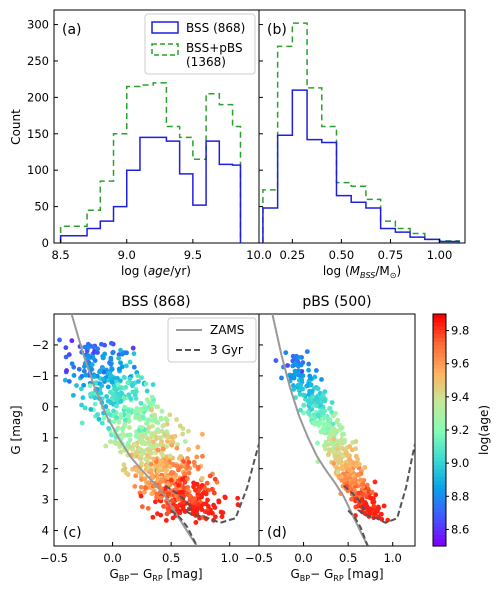 This screenshot has height=589, width=499. What do you see at coordinates (171, 558) in the screenshot?
I see `x-tick-label: 0.5` at bounding box center [171, 558].